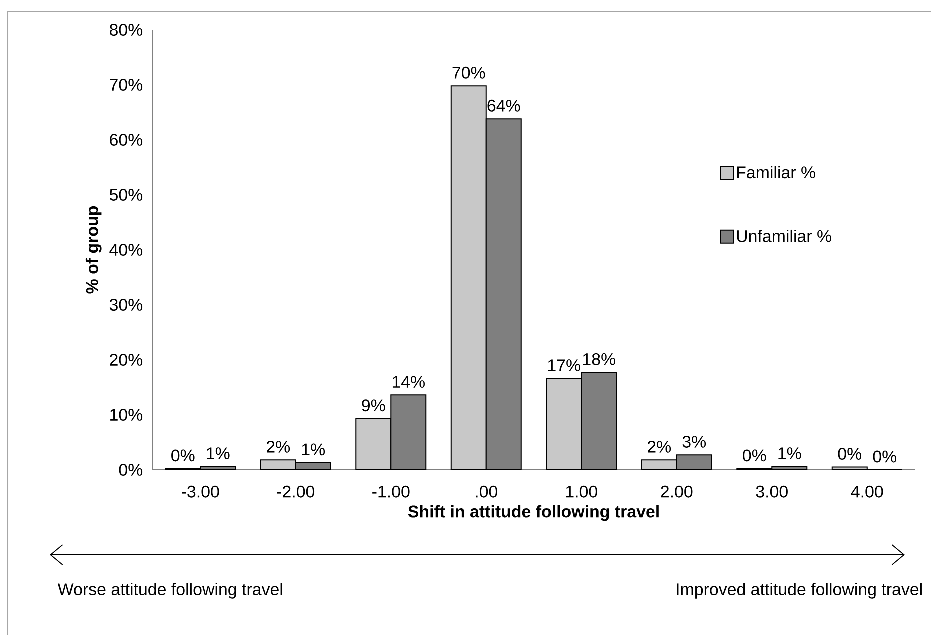 This screenshot has width=931, height=635. I want to click on data-label: 17%, so click(564, 366).